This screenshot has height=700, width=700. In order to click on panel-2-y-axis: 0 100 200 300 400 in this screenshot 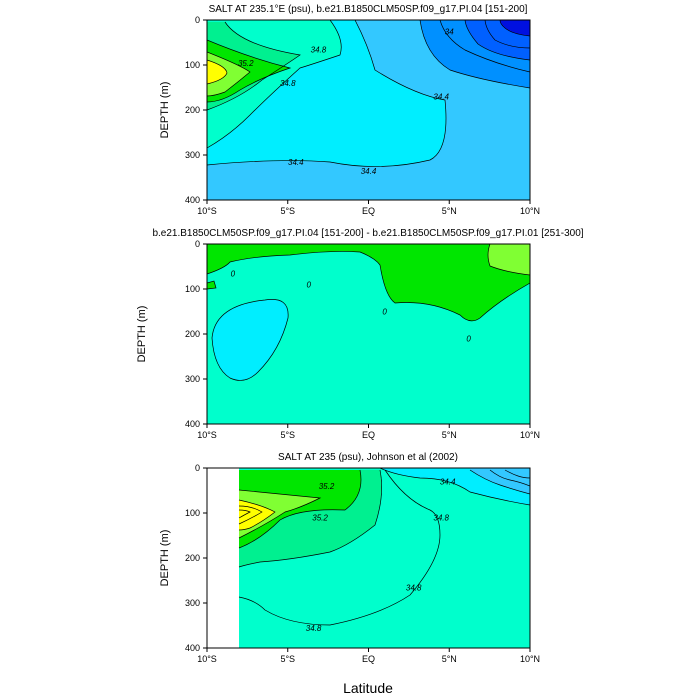, I will do `click(196, 334)`.